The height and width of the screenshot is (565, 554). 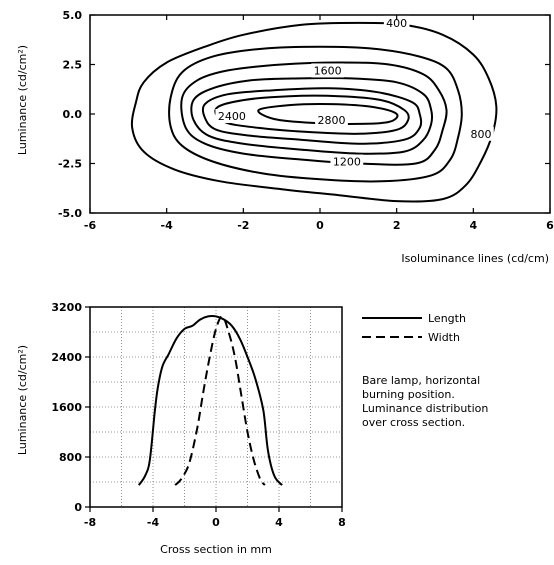 I want to click on annotation-line-4: over cross section., so click(x=413, y=422).